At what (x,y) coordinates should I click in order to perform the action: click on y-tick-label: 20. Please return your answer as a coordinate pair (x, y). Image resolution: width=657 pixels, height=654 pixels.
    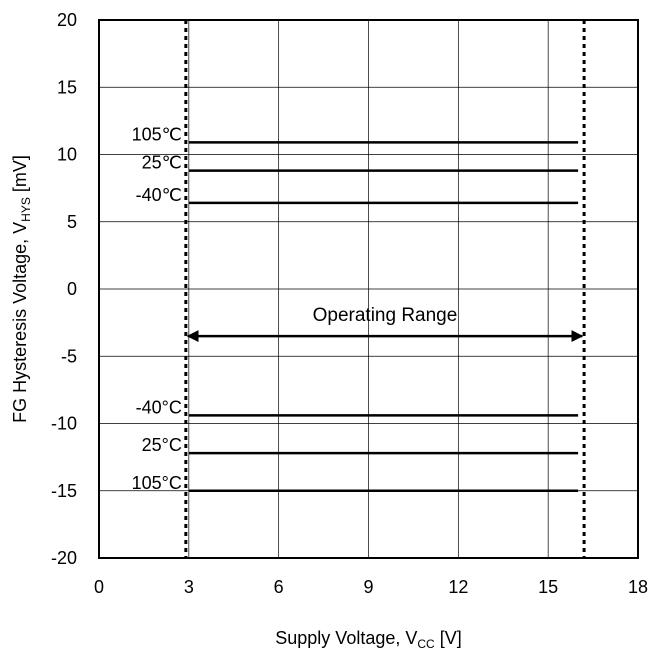
    Looking at the image, I should click on (67, 20).